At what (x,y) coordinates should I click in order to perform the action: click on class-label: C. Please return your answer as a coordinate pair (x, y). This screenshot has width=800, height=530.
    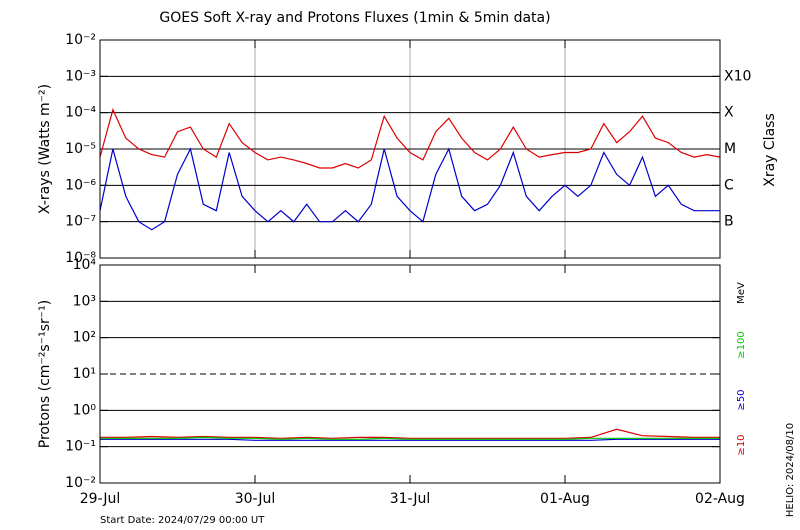
    Looking at the image, I should click on (729, 185).